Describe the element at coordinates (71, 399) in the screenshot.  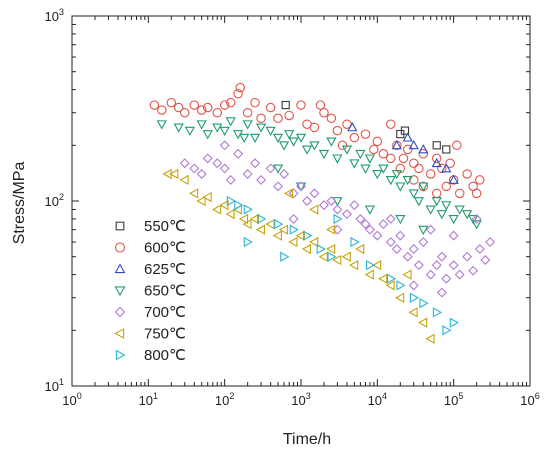
I see `x-tick-label: 10⁰` at that location.